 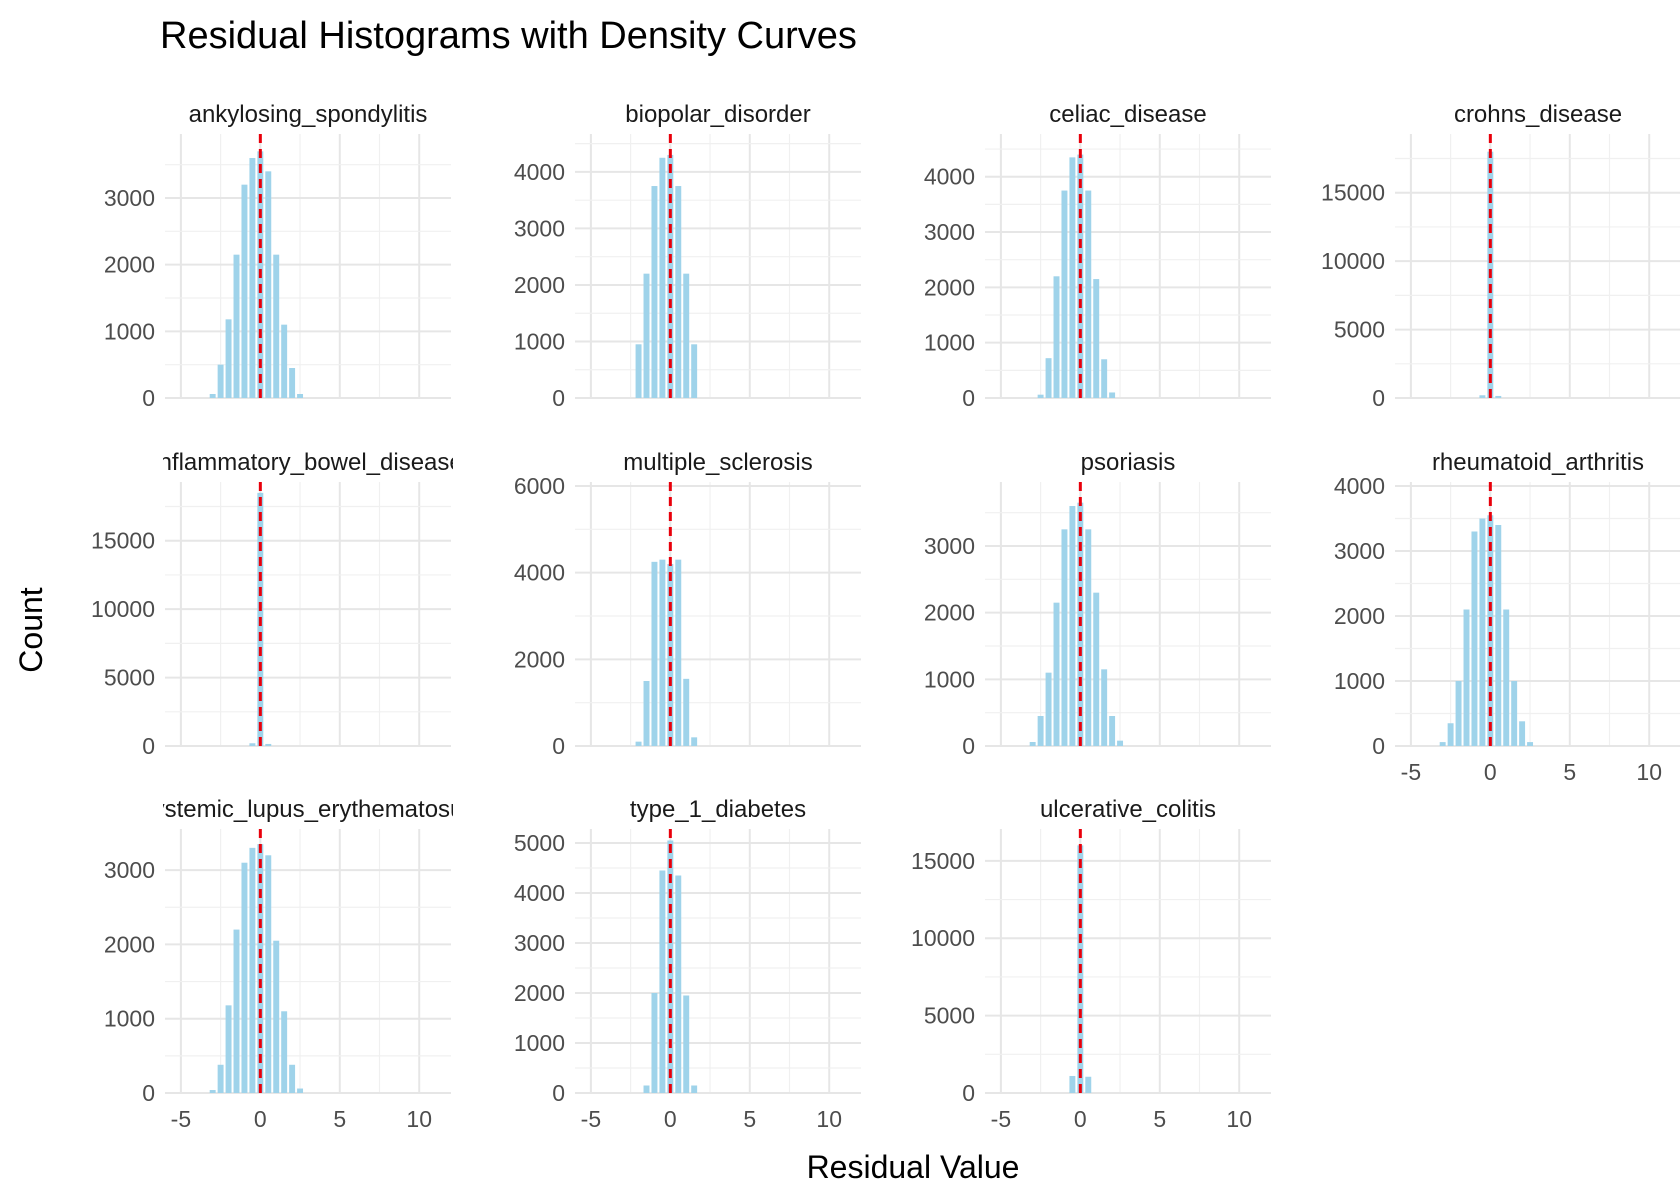 What do you see at coordinates (1097, 256) in the screenshot?
I see `panel-celiac-disease: celiac_disease 0 1000 2000 3000 4000` at bounding box center [1097, 256].